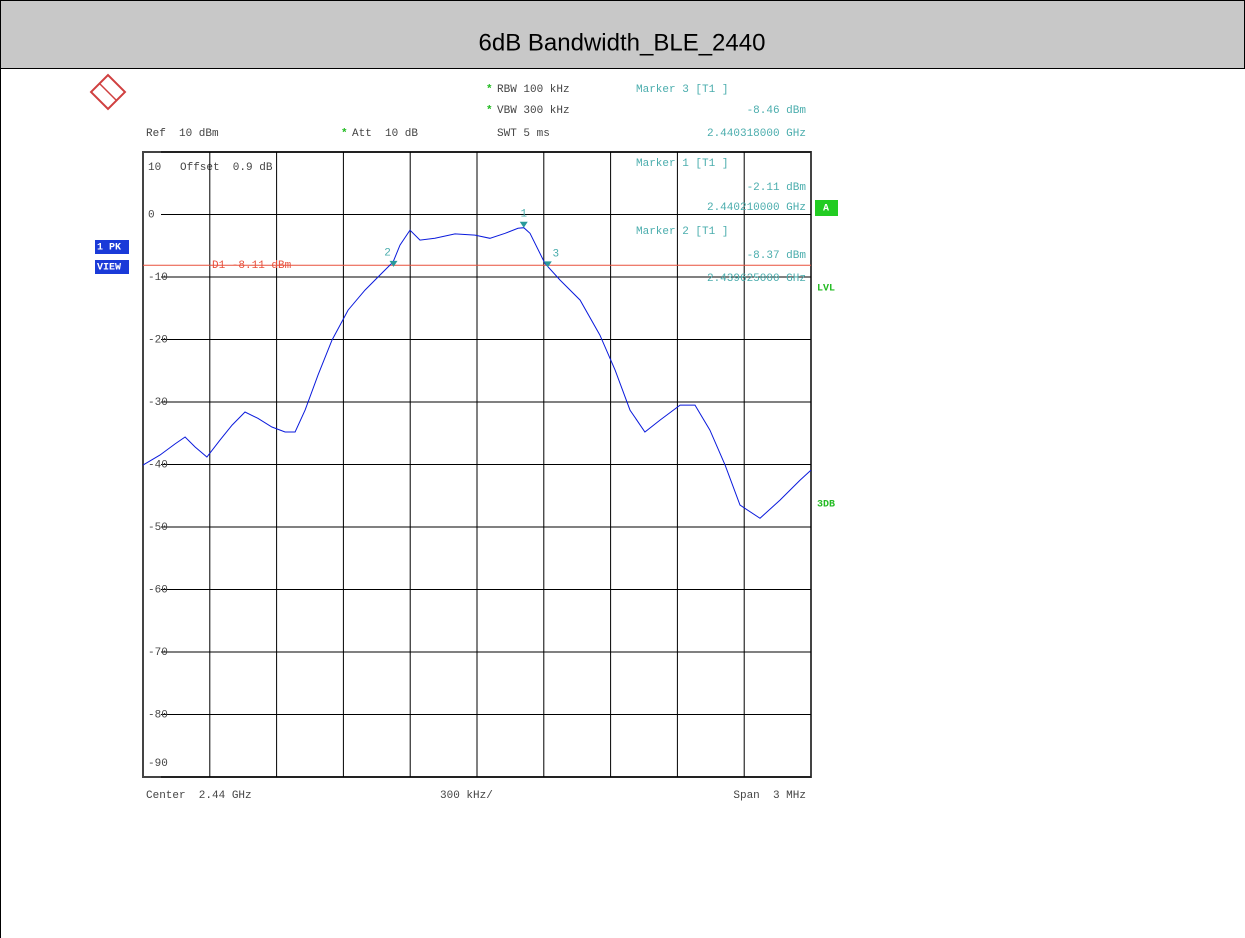  I want to click on chart-title: 6dB Bandwidth_BLE_2440, so click(622, 42).